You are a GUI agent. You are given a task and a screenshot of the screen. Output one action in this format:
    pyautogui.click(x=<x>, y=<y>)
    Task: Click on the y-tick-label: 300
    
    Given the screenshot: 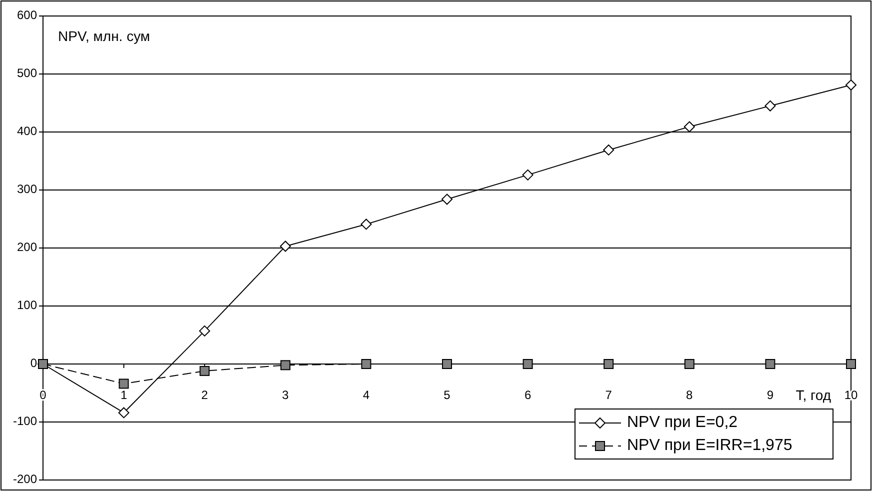 What is the action you would take?
    pyautogui.click(x=27, y=189)
    